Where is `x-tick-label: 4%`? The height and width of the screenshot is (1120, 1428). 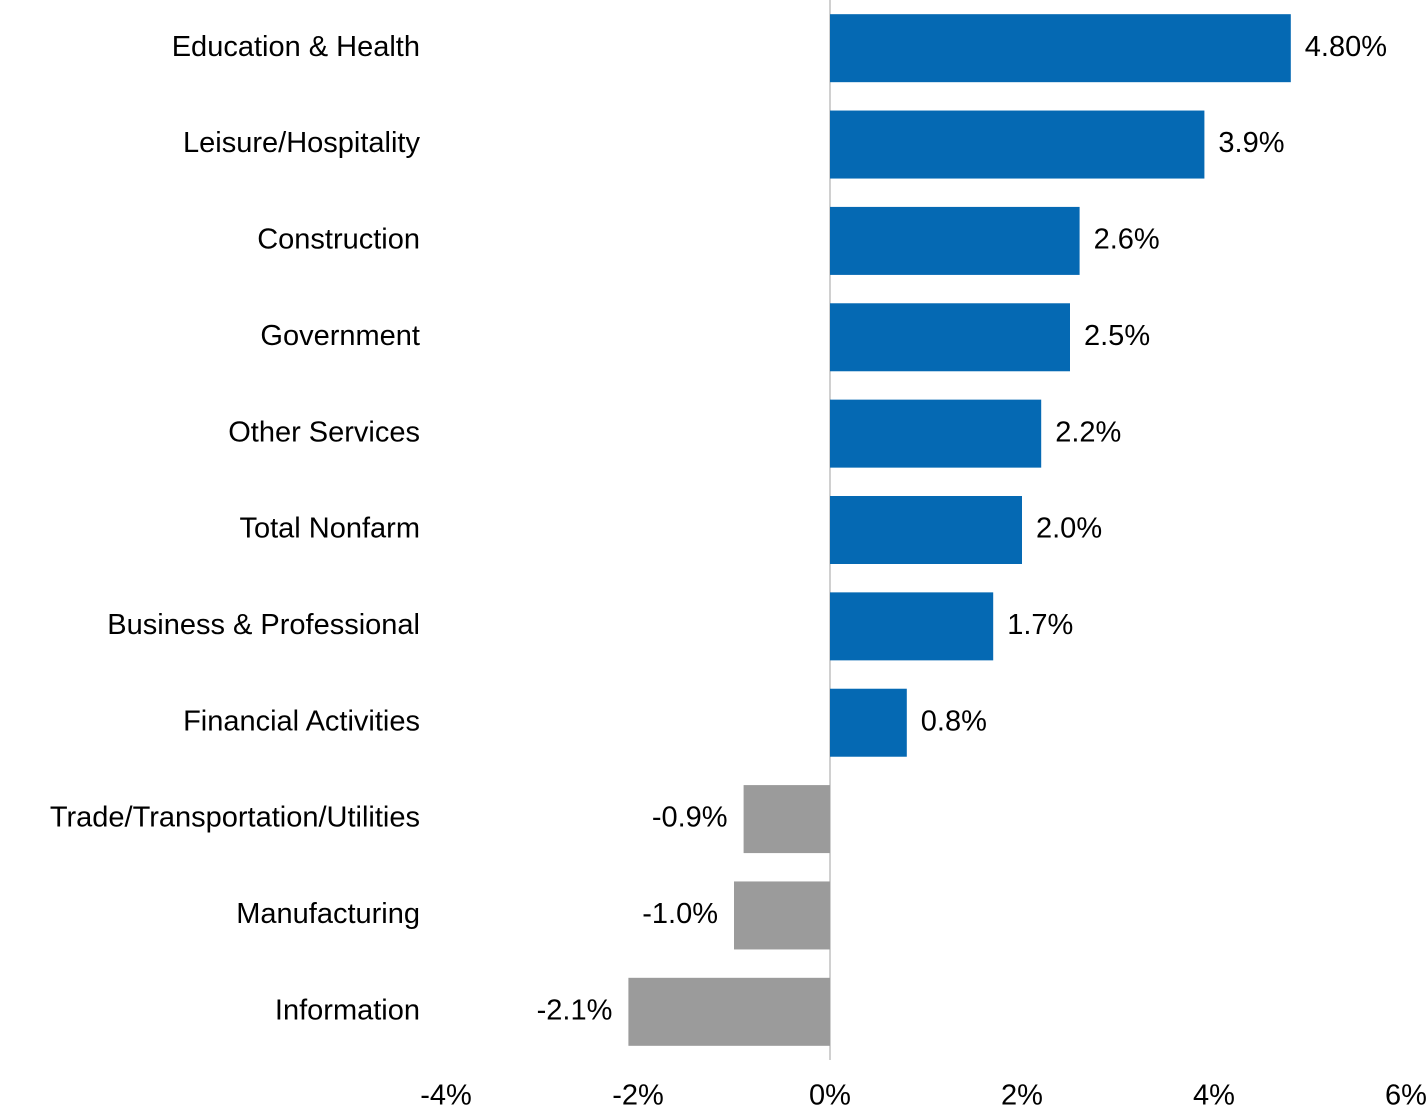
x-tick-label: 4% is located at coordinates (1214, 1096).